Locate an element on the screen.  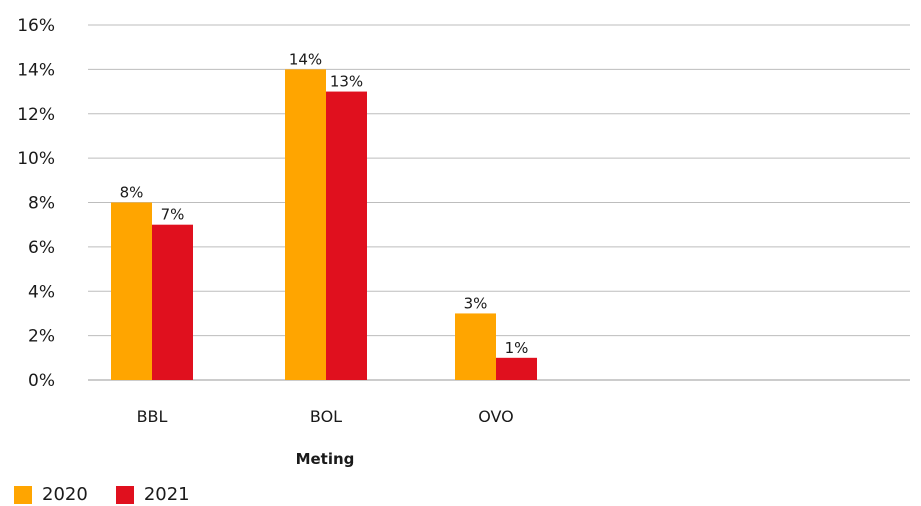
legend-item-2021: 2021 is located at coordinates (152, 494).